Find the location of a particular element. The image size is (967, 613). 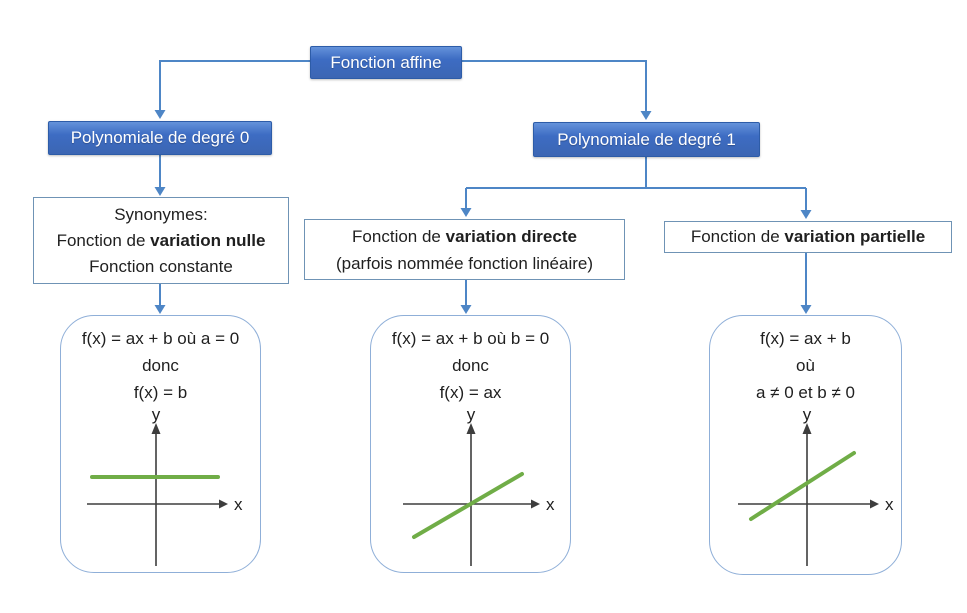

card-fonction-constante: f(x) = ax + b où a = 0 donc f(x) = b y x is located at coordinates (160, 444).